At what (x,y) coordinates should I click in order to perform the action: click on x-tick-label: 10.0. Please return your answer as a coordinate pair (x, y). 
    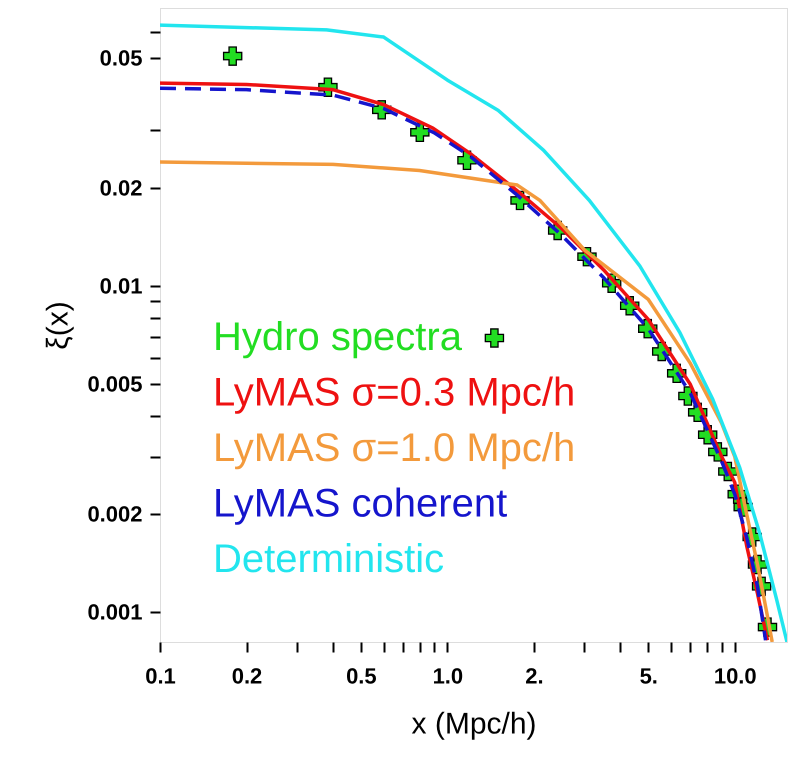
    Looking at the image, I should click on (735, 676).